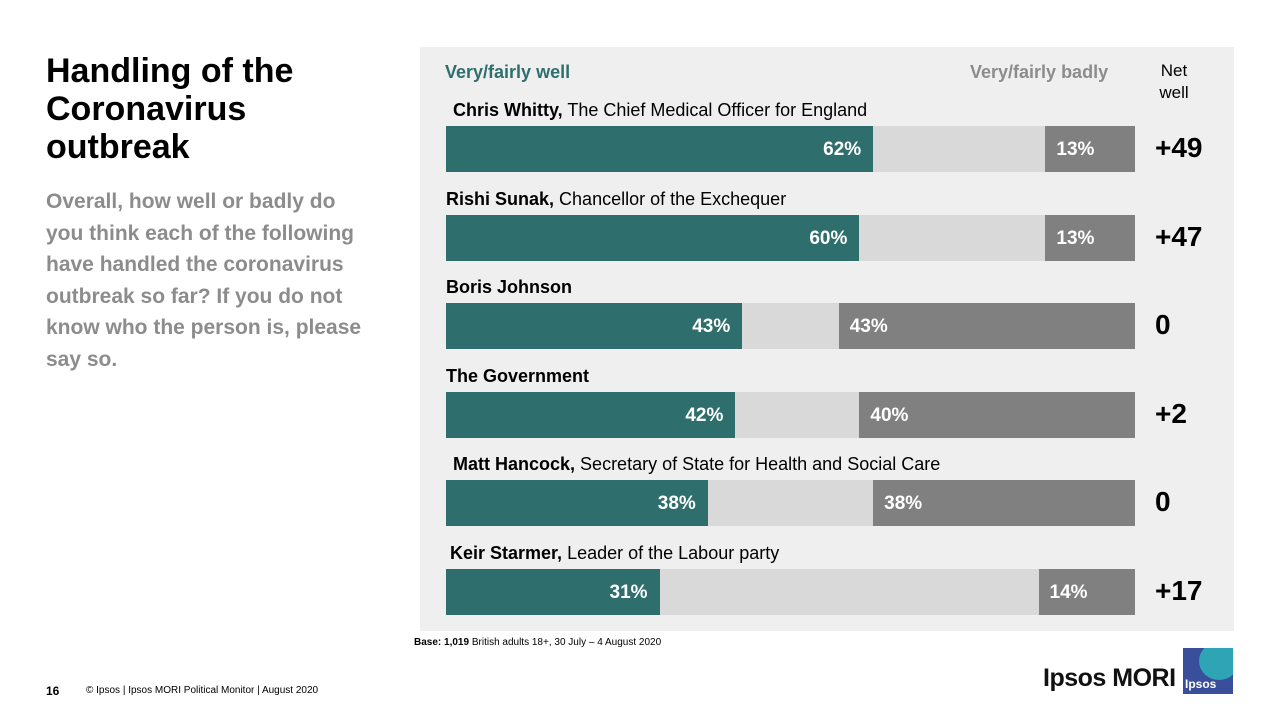 This screenshot has width=1280, height=720. Describe the element at coordinates (1216, 664) in the screenshot. I see `logo-wave-shape` at that location.